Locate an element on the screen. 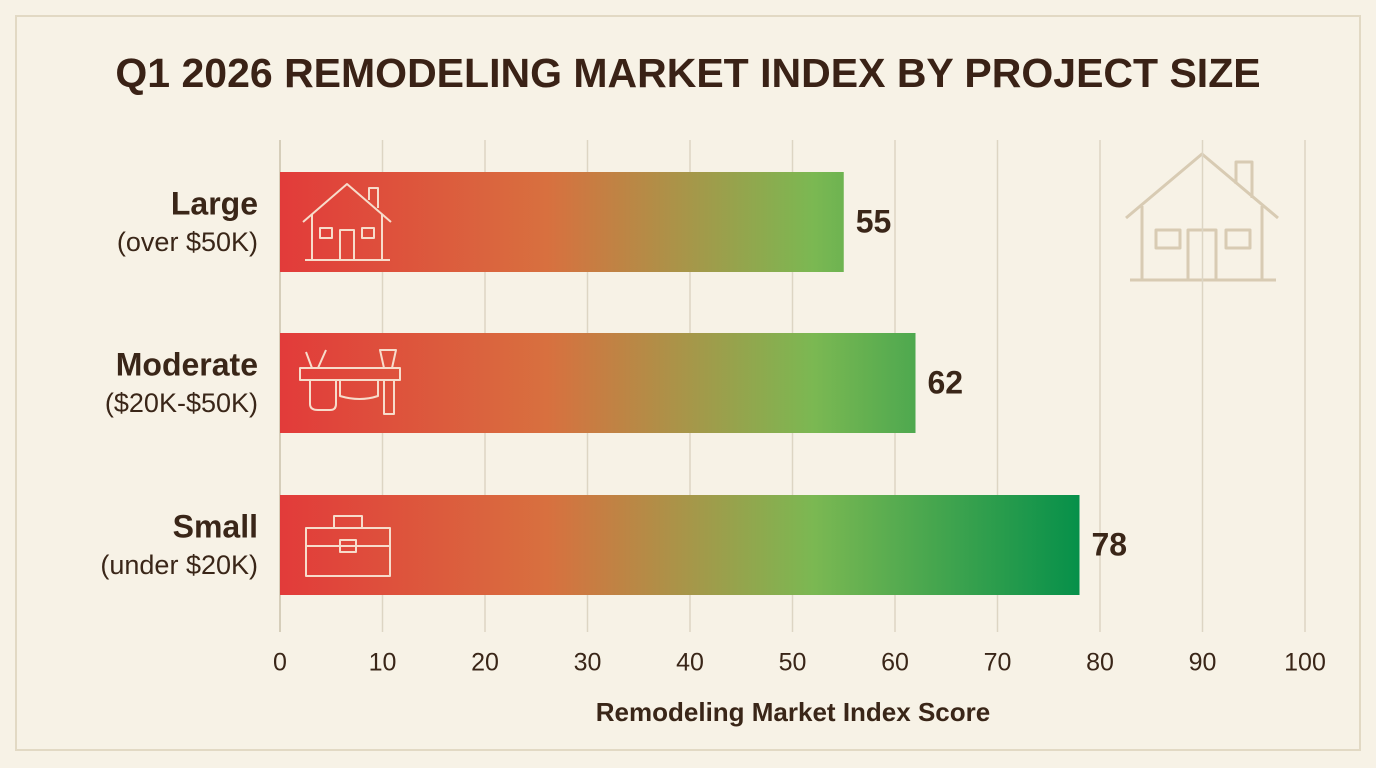  category-range: (over $50K) is located at coordinates (187, 242).